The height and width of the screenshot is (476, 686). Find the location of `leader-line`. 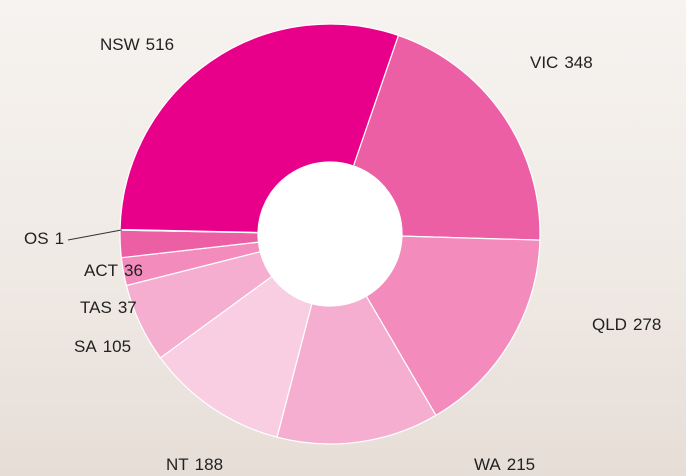

leader-line is located at coordinates (95, 235).